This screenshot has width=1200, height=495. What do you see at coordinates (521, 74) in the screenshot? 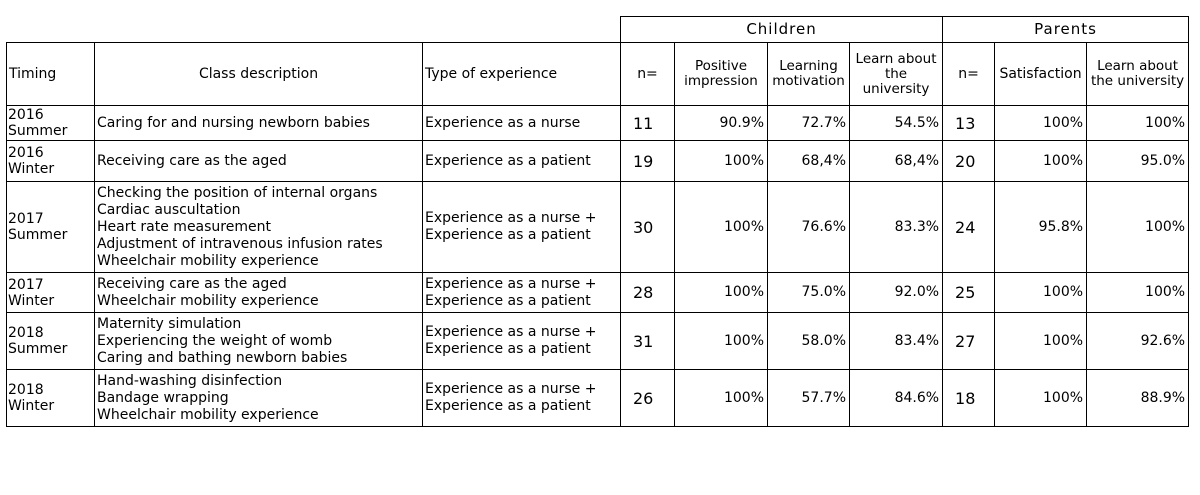
I see `header-type-of-experience: Type of experience` at bounding box center [521, 74].